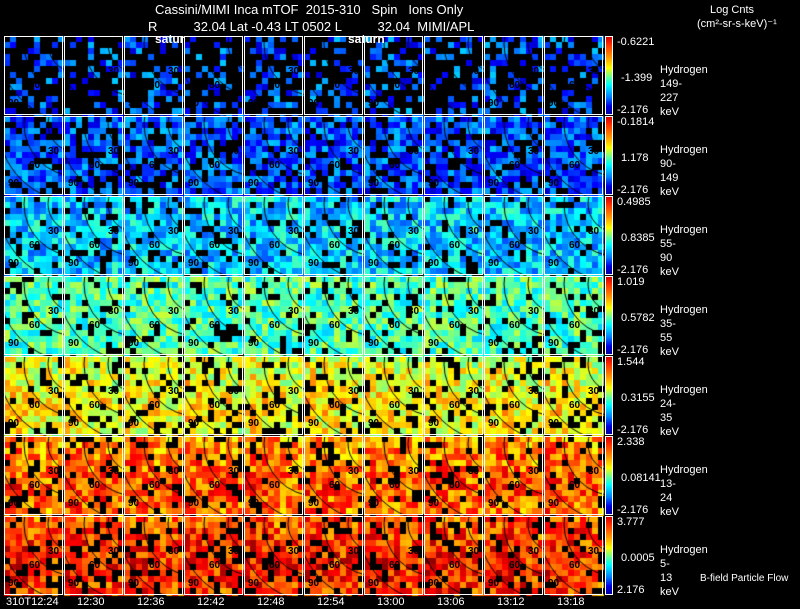 This screenshot has width=800, height=609. I want to click on bfield-legend: B-field Particle Flow, so click(744, 578).